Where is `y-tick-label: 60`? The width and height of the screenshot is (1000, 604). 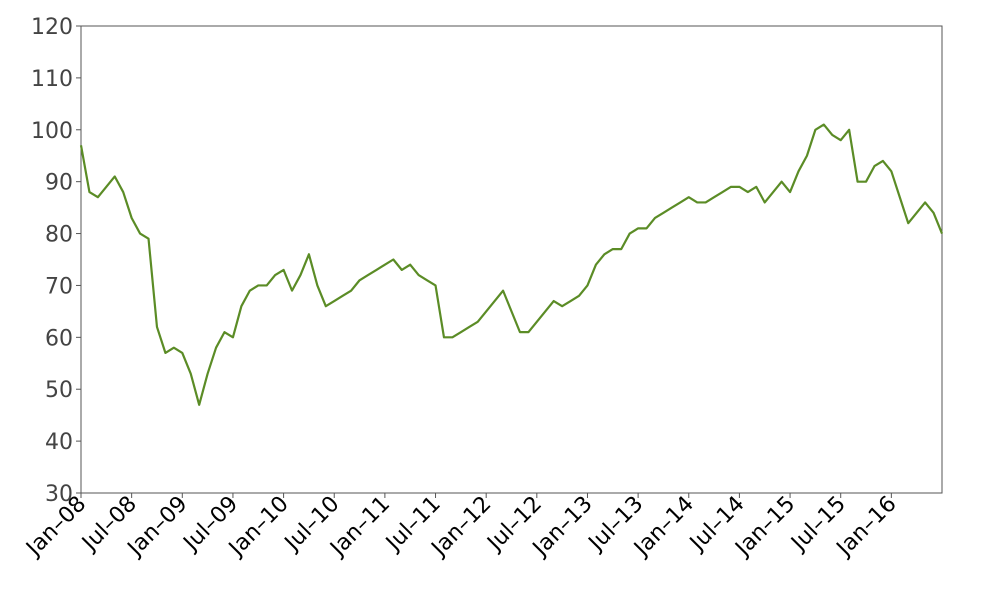
y-tick-label: 60 is located at coordinates (59, 338).